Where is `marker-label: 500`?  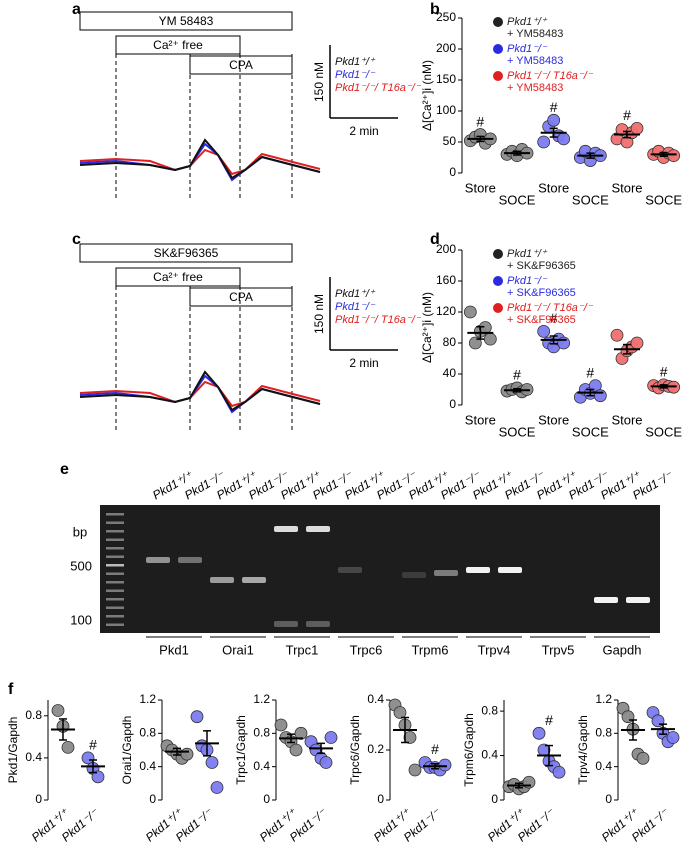 marker-label: 500 is located at coordinates (81, 565).